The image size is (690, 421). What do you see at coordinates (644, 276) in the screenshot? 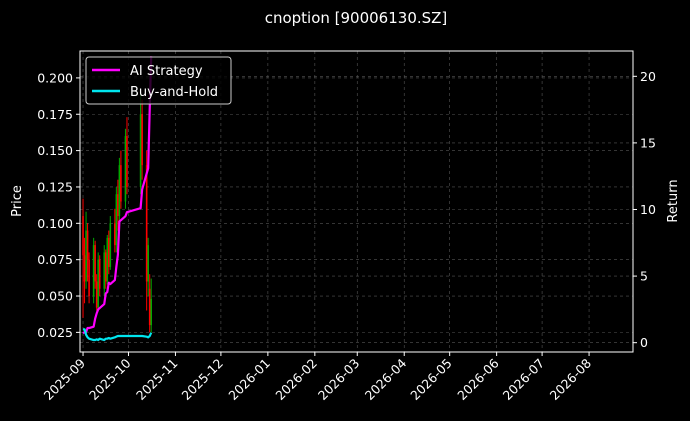
I see `y-right-tick-label: 5` at bounding box center [644, 276].